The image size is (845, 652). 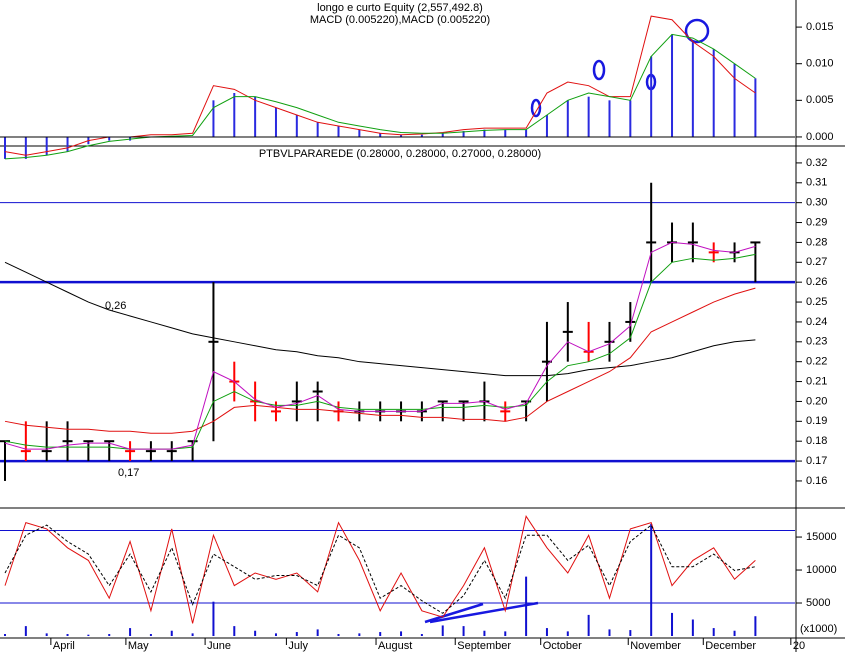 What do you see at coordinates (820, 137) in the screenshot?
I see `y-tick-label: 0.000` at bounding box center [820, 137].